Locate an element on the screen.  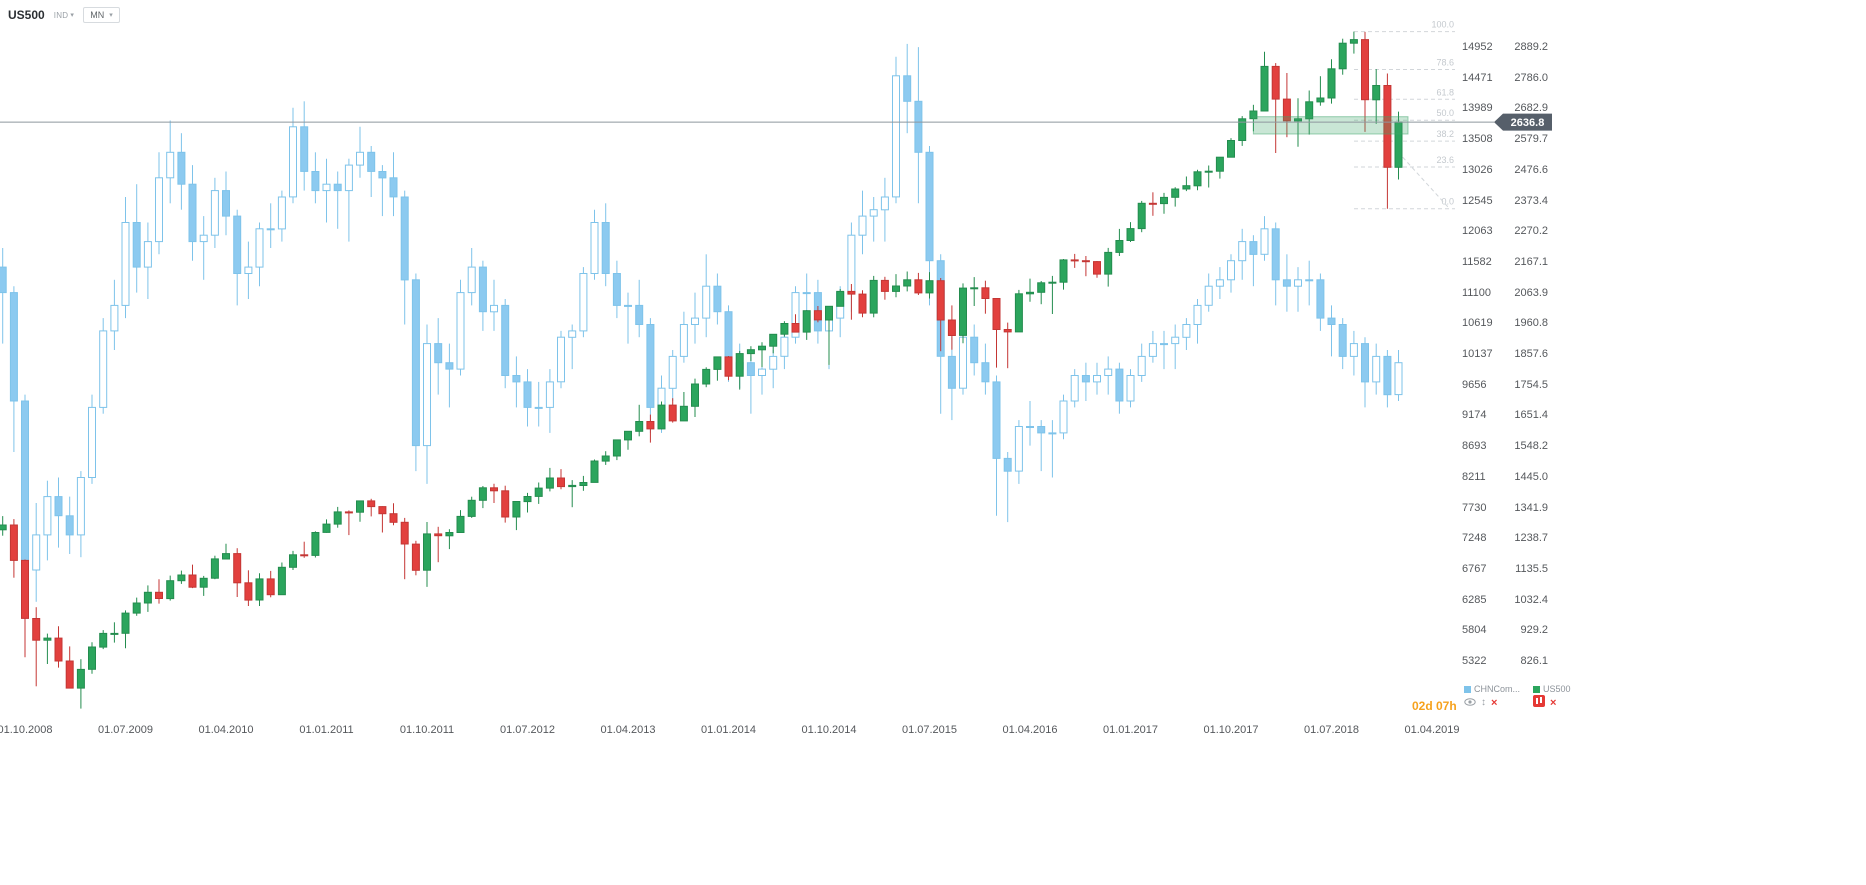
price-tick-us500: 1548.2 is located at coordinates (1531, 446).